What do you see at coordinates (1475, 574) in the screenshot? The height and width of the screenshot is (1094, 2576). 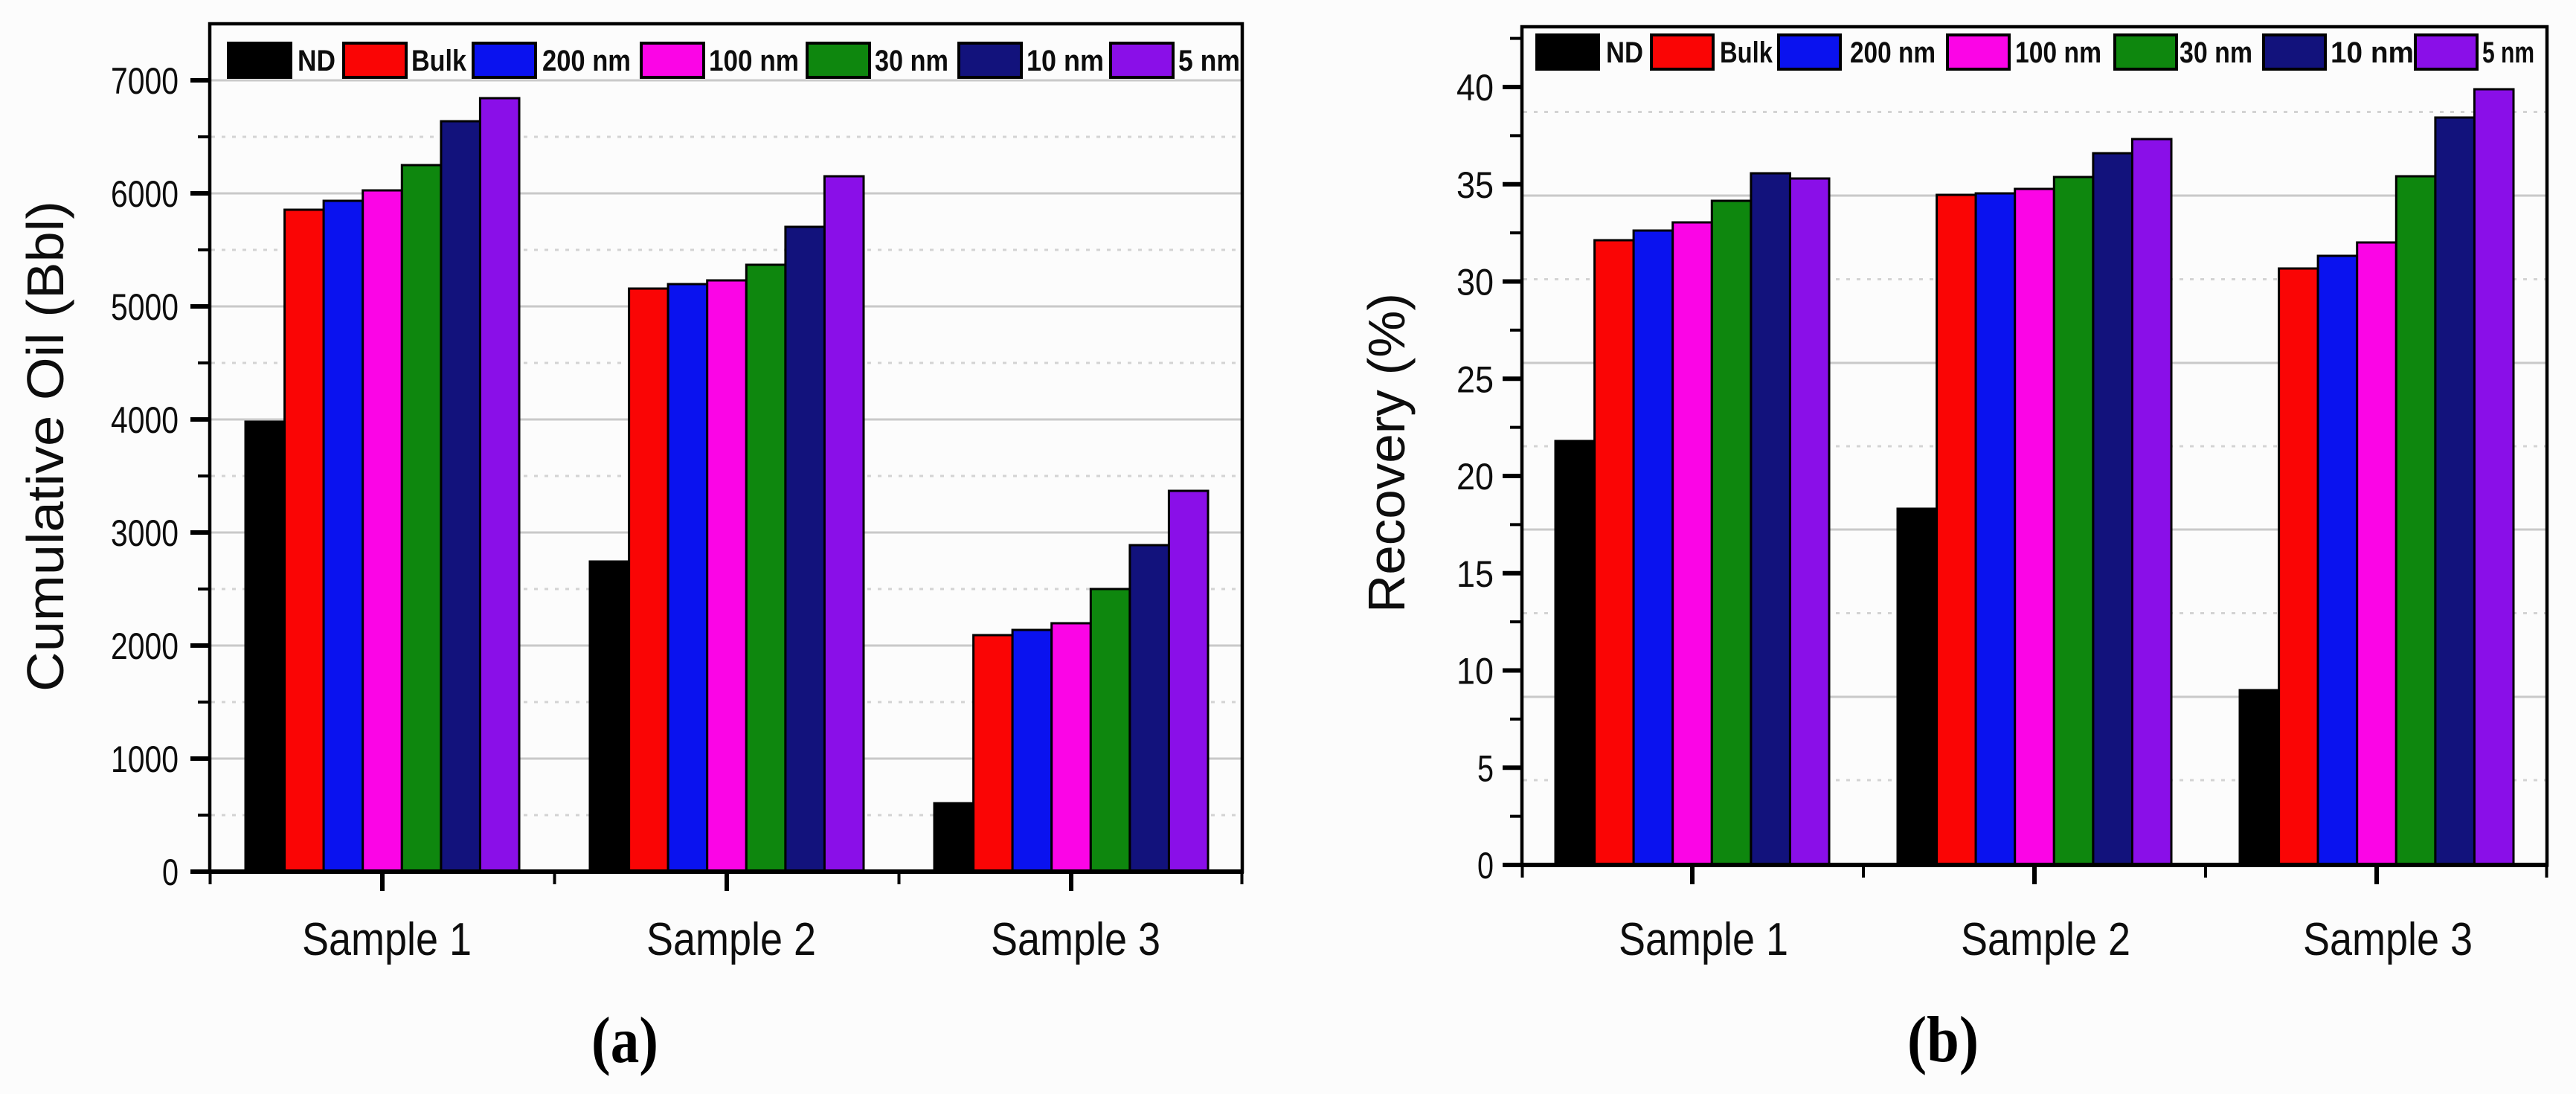 I see `svg-text: 15` at bounding box center [1475, 574].